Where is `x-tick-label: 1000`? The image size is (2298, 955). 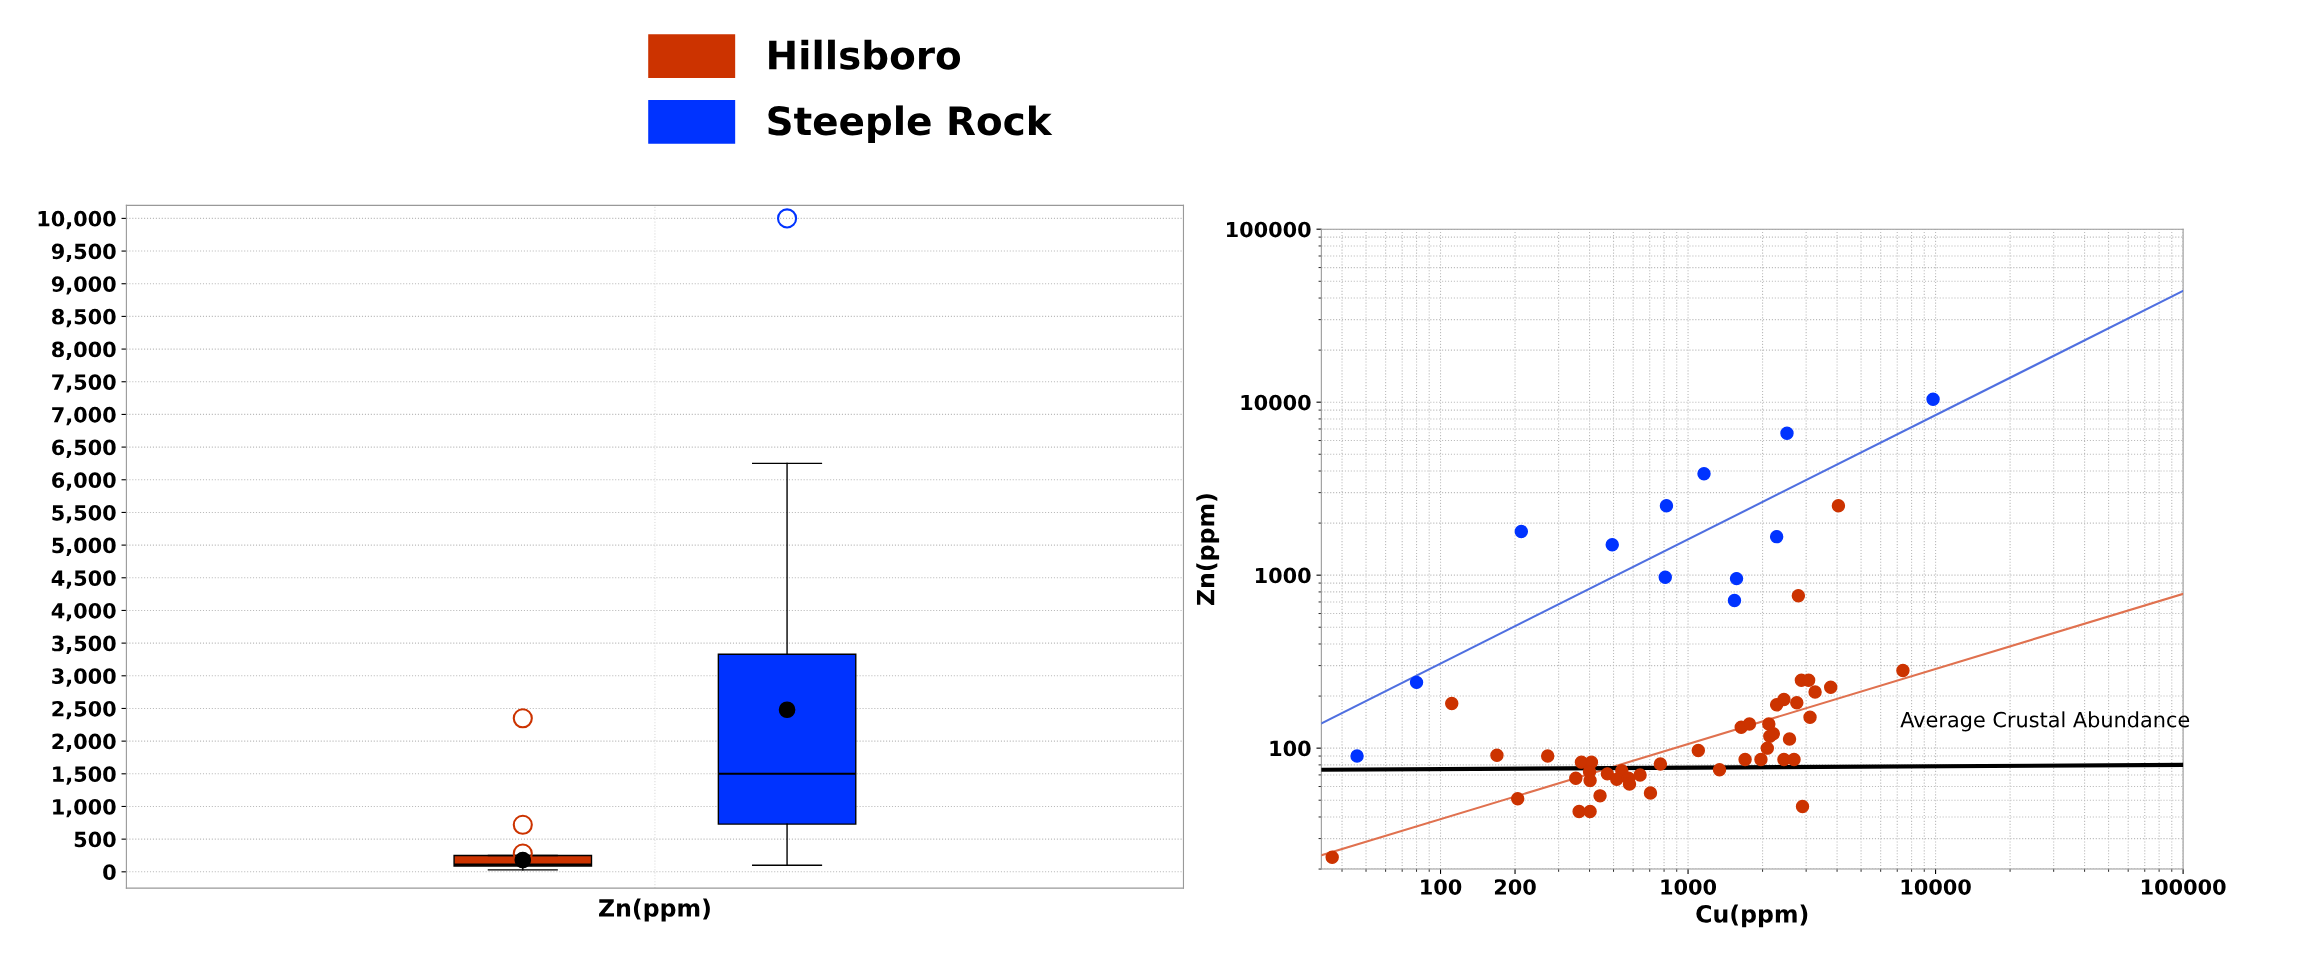
x-tick-label: 1000 is located at coordinates (1689, 887).